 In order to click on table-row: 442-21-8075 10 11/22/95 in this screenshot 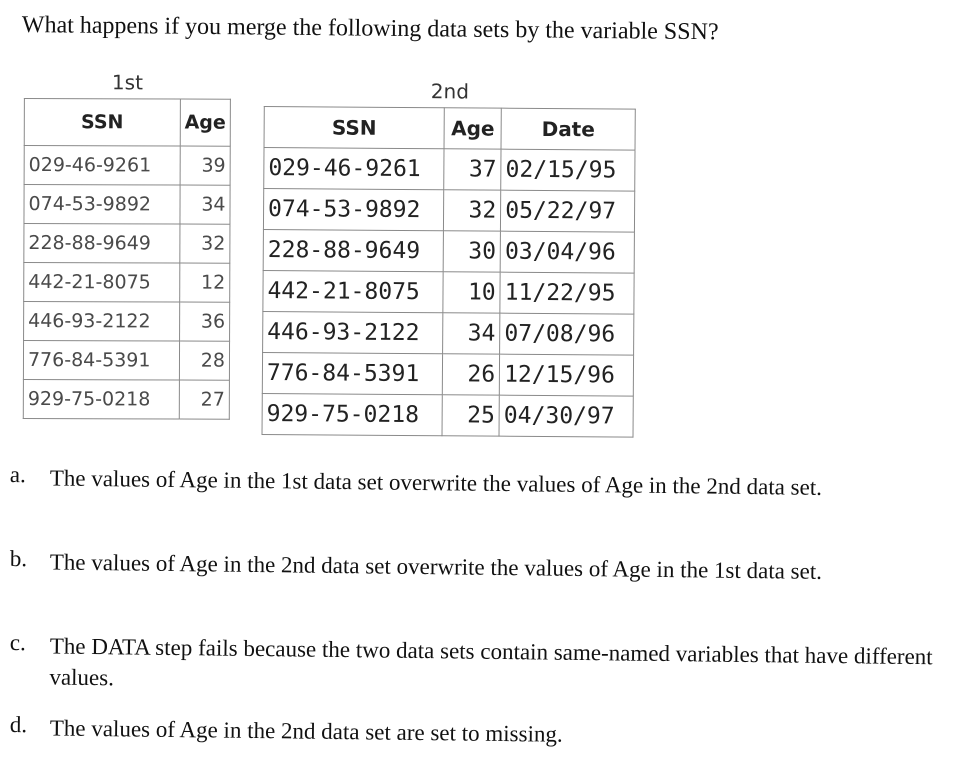, I will do `click(448, 292)`.